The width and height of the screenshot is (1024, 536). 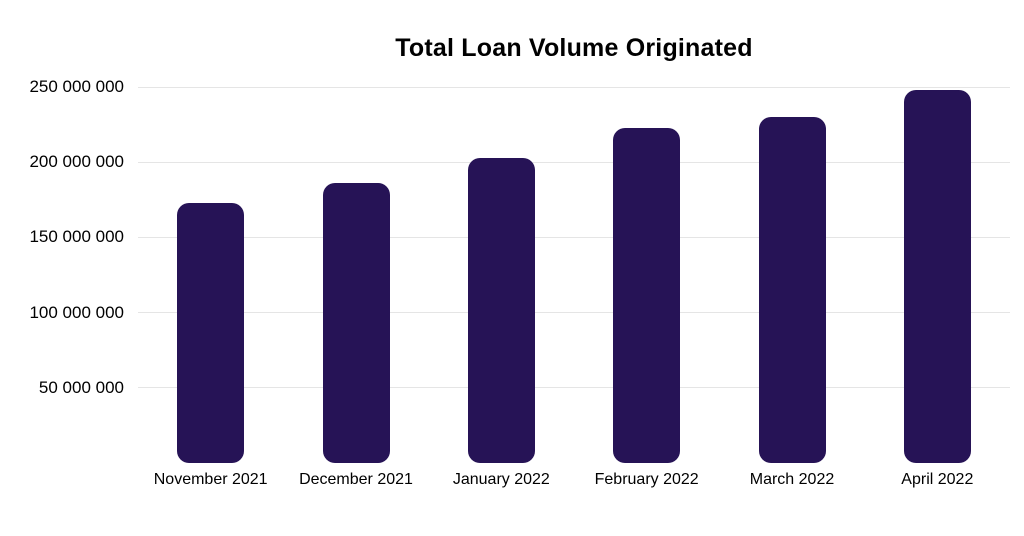 What do you see at coordinates (792, 290) in the screenshot?
I see `bar-march-2022` at bounding box center [792, 290].